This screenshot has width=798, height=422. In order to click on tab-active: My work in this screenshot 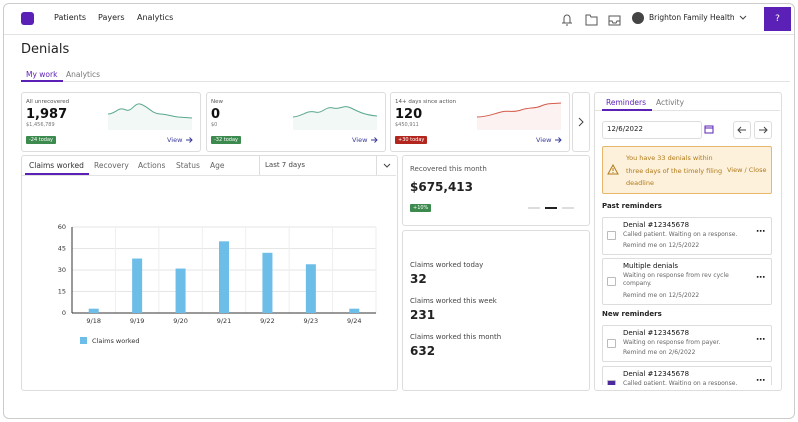, I will do `click(42, 74)`.